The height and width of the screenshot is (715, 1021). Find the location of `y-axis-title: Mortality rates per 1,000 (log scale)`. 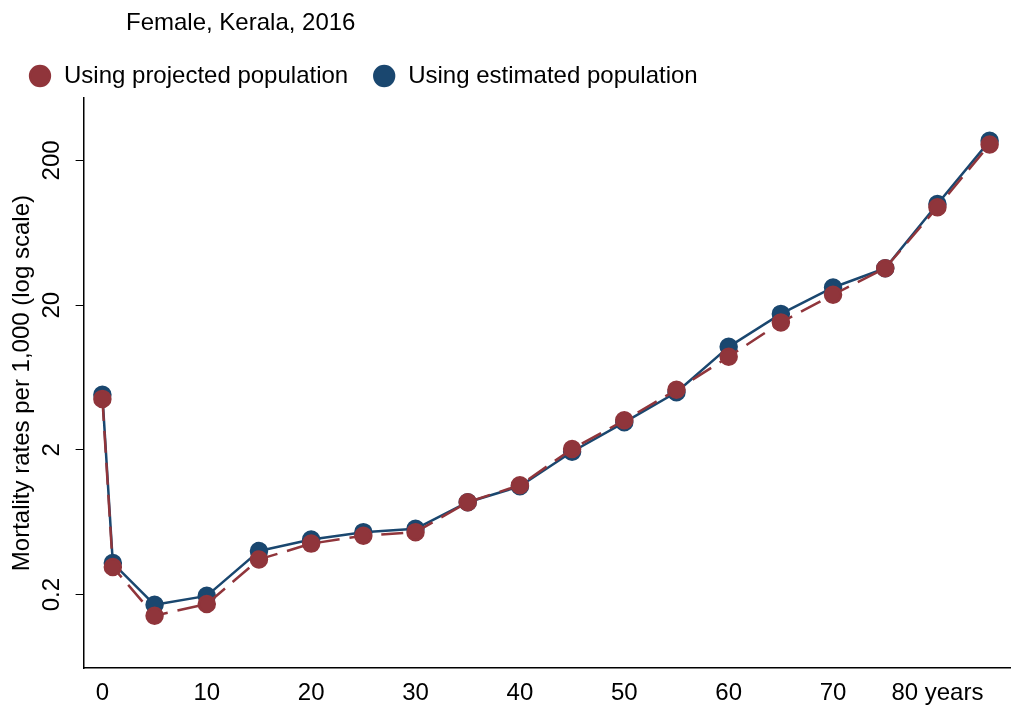

y-axis-title: Mortality rates per 1,000 (log scale) is located at coordinates (21, 383).